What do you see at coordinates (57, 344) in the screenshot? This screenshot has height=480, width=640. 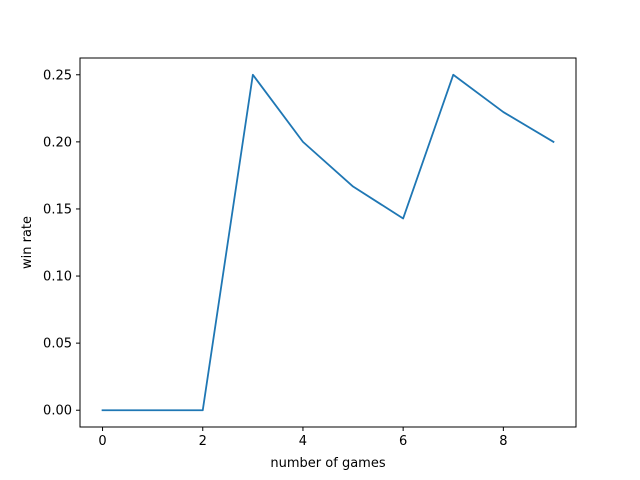 I see `y-tick-label: 0.05` at bounding box center [57, 344].